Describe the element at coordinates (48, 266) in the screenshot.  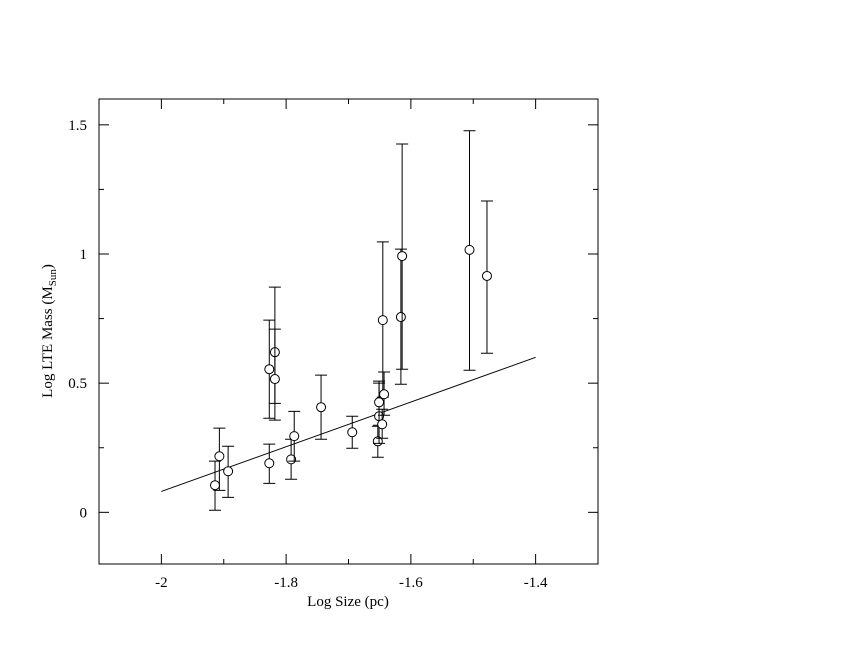
I see `y-label-end: )` at that location.